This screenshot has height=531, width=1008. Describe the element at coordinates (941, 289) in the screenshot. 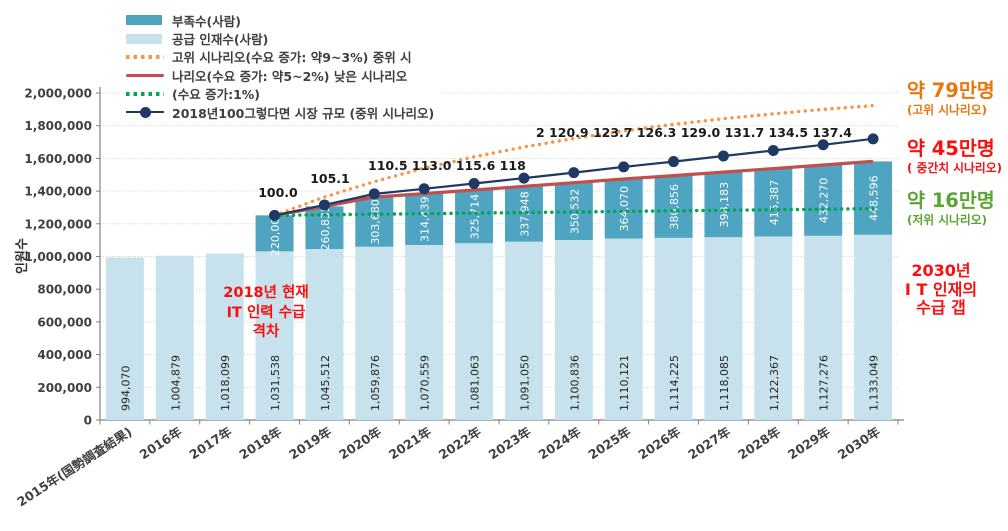

I see `gap-2030-annotation: 2030년 I T 인재의 수급 갭` at that location.